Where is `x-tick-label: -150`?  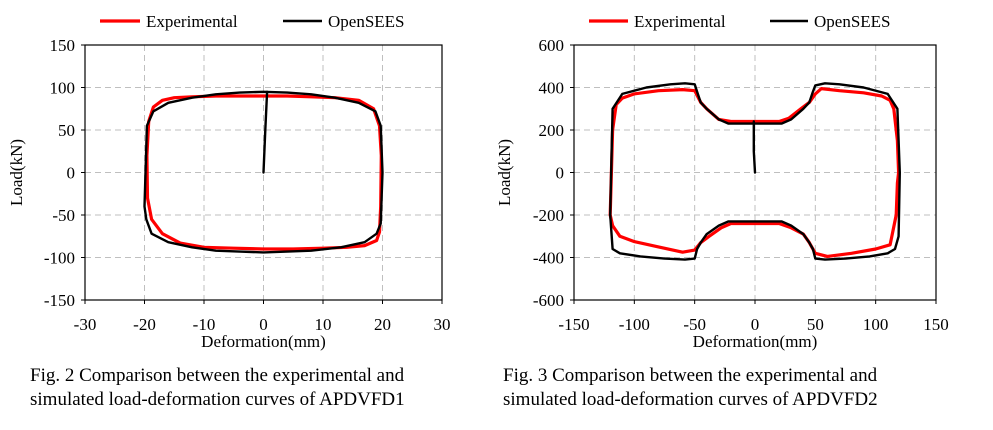 x-tick-label: -150 is located at coordinates (573, 324).